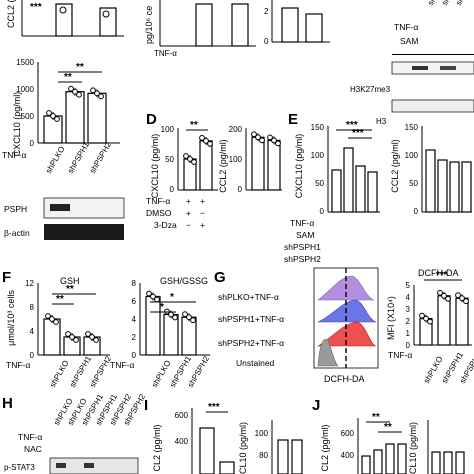  I want to click on g-row: shPLKO+TNF-α, so click(248, 297).